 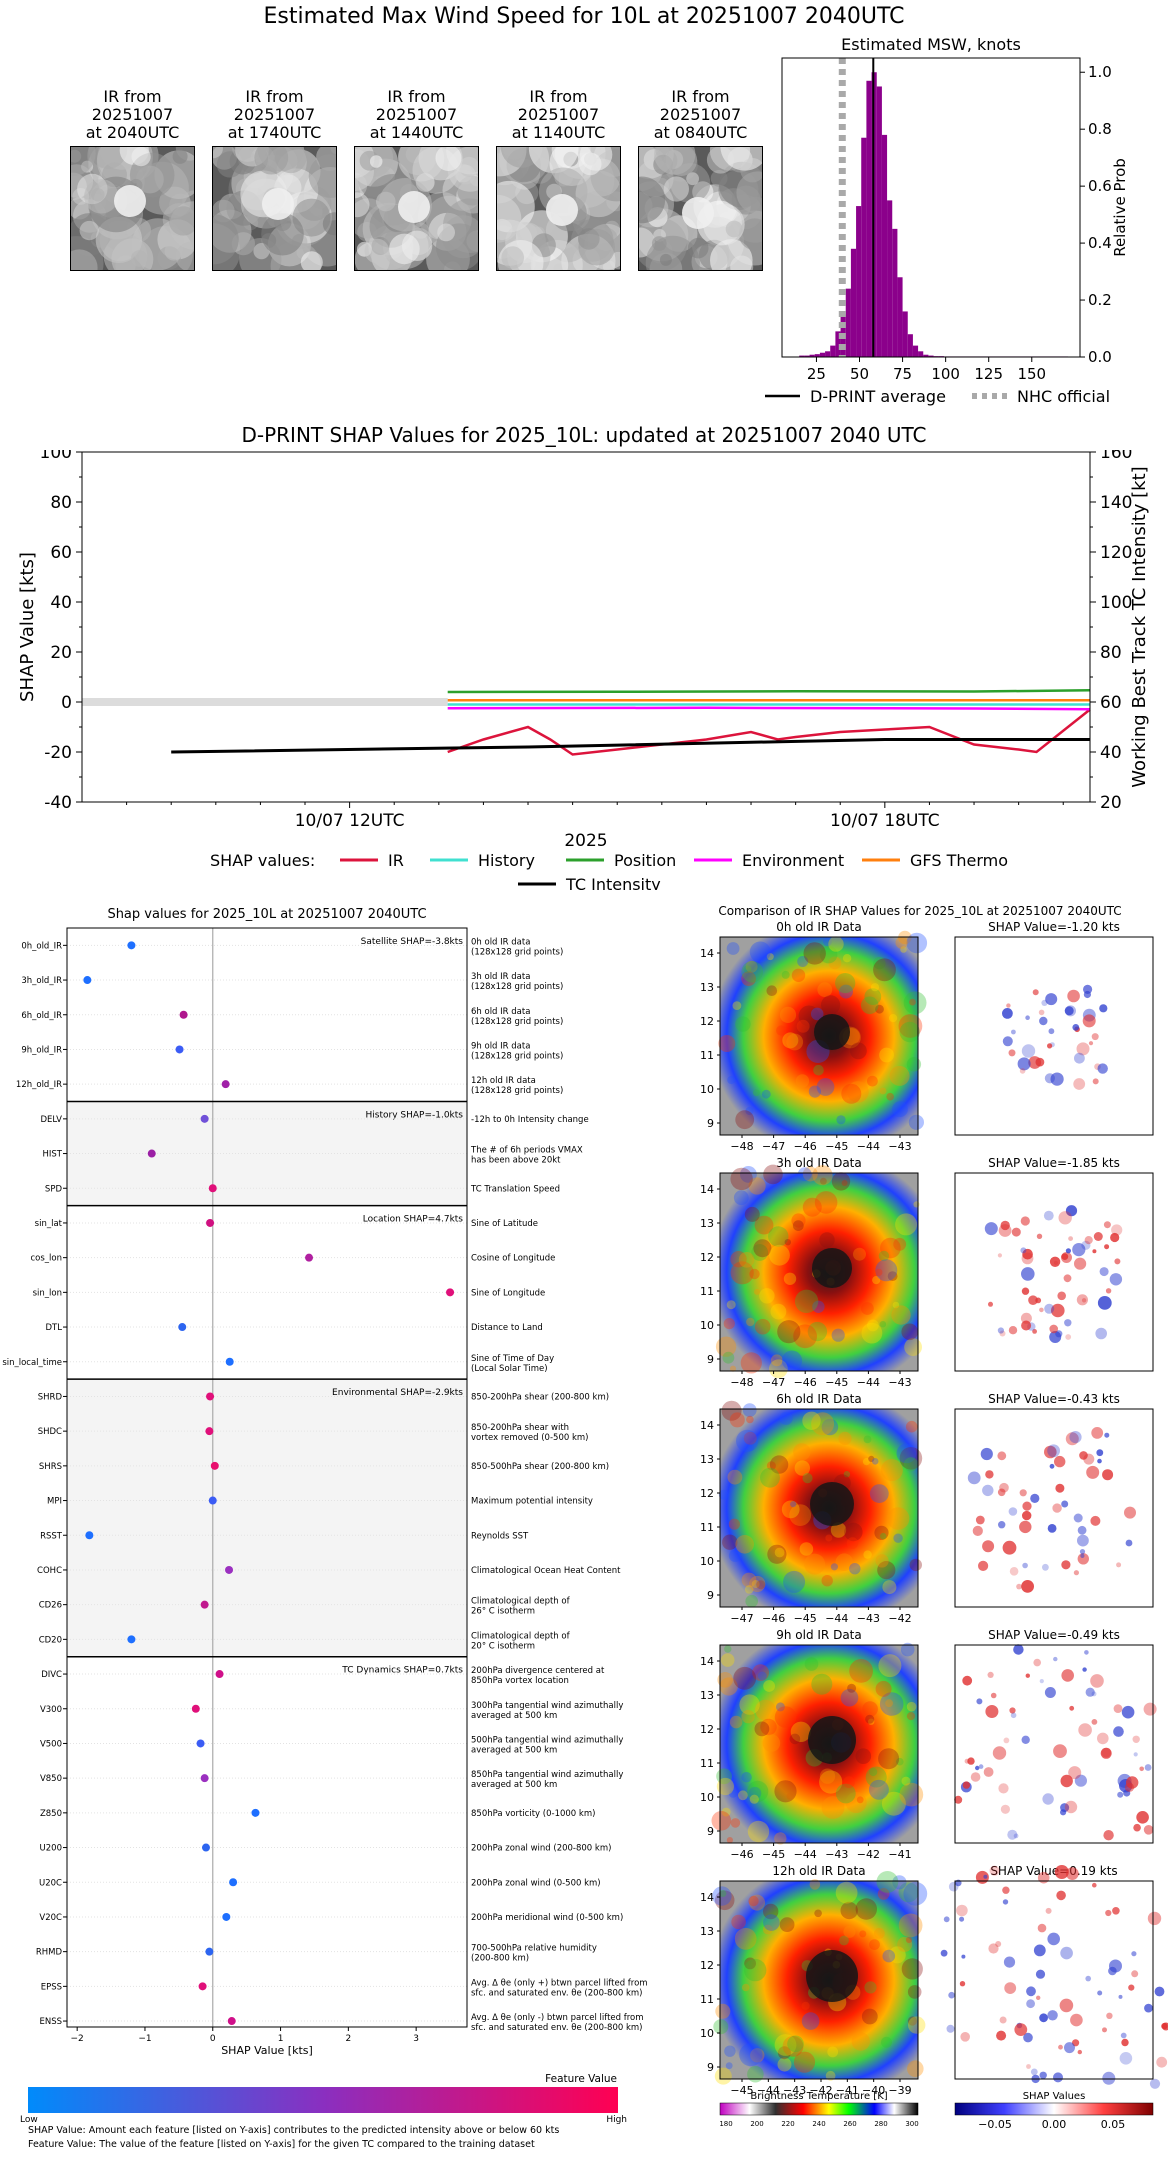 I want to click on feature-description: Reynolds SST, so click(x=500, y=1536).